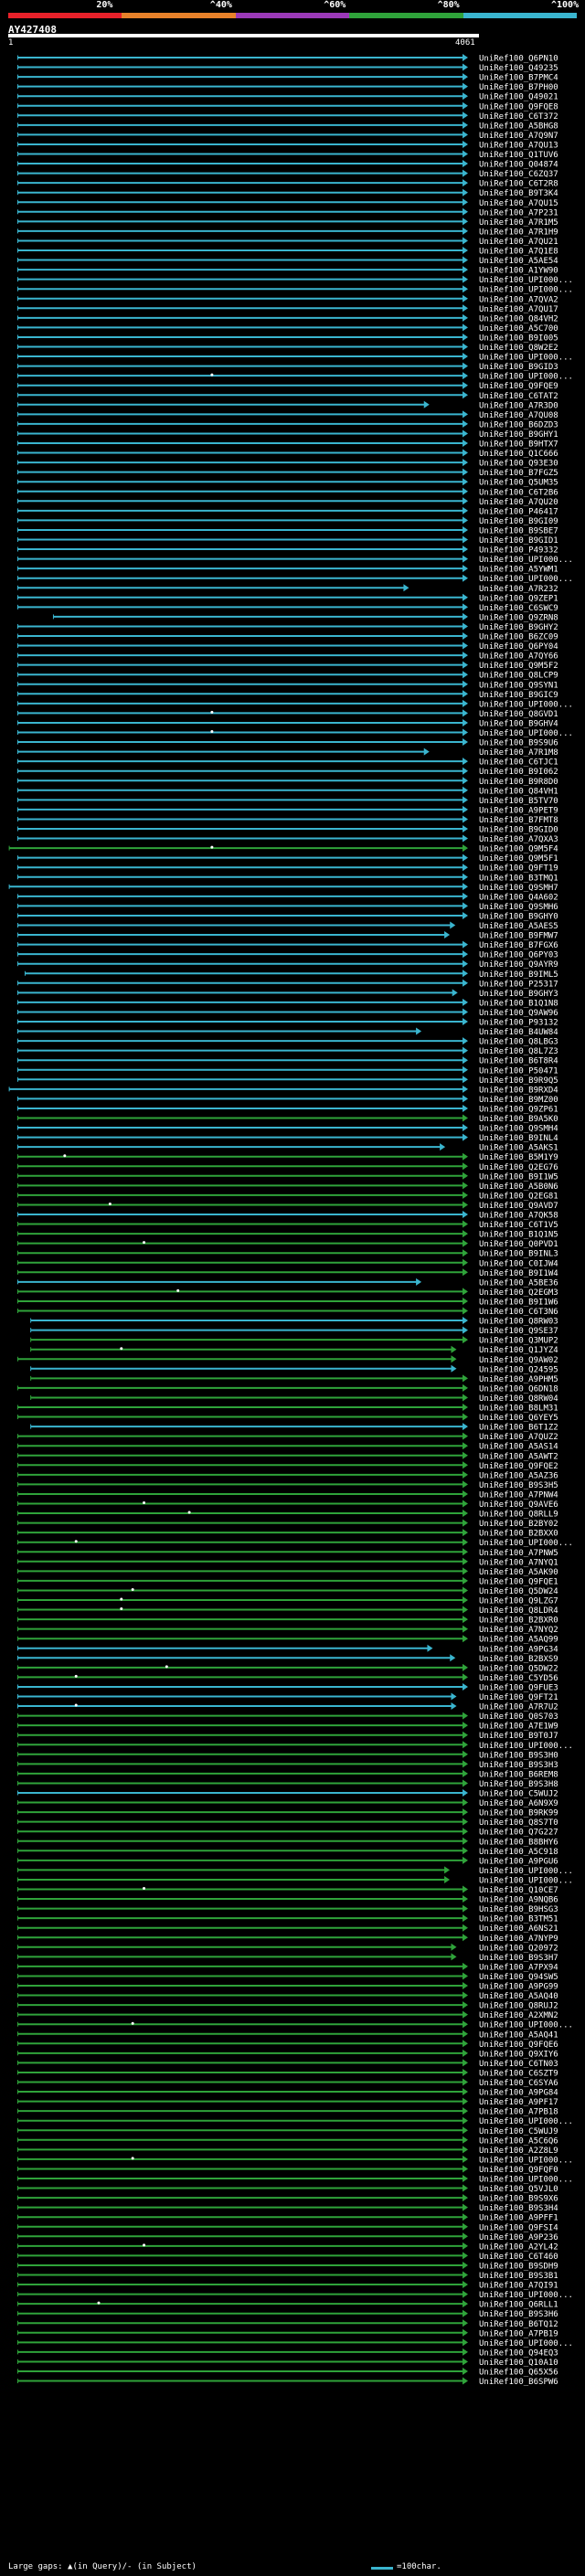 Image resolution: width=585 pixels, height=2576 pixels. What do you see at coordinates (518, 511) in the screenshot?
I see `hit-label: UniRef100_P46417` at bounding box center [518, 511].